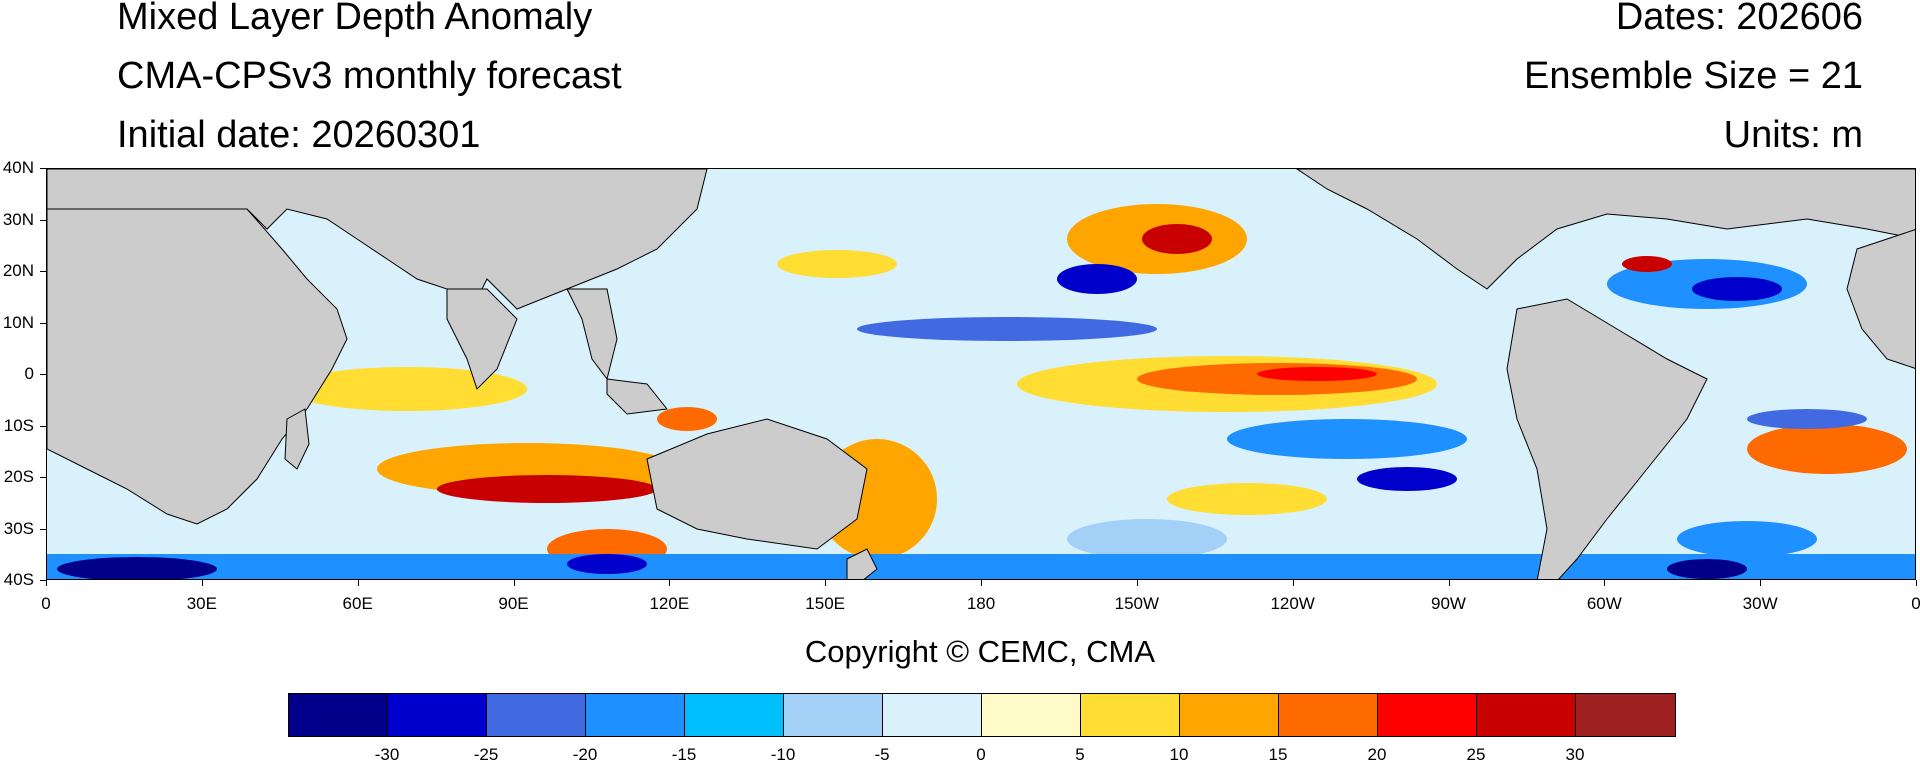 The width and height of the screenshot is (1920, 765). Describe the element at coordinates (18, 270) in the screenshot. I see `latitude-label: 20N` at that location.